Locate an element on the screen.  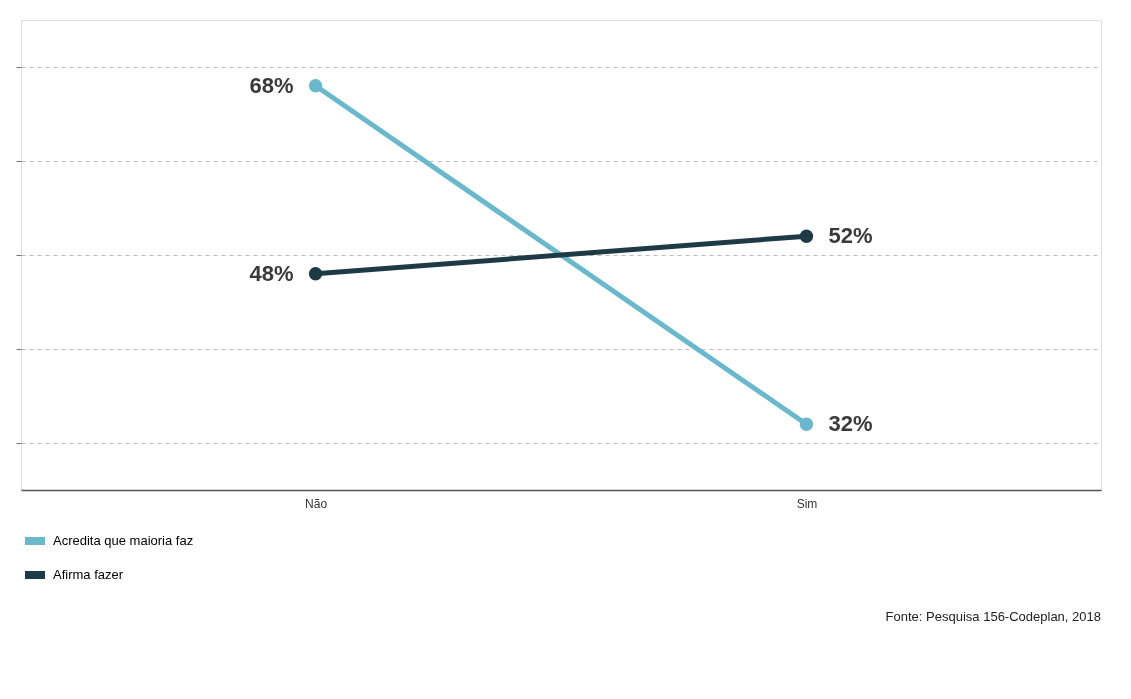
data-label: 48% is located at coordinates (271, 273).